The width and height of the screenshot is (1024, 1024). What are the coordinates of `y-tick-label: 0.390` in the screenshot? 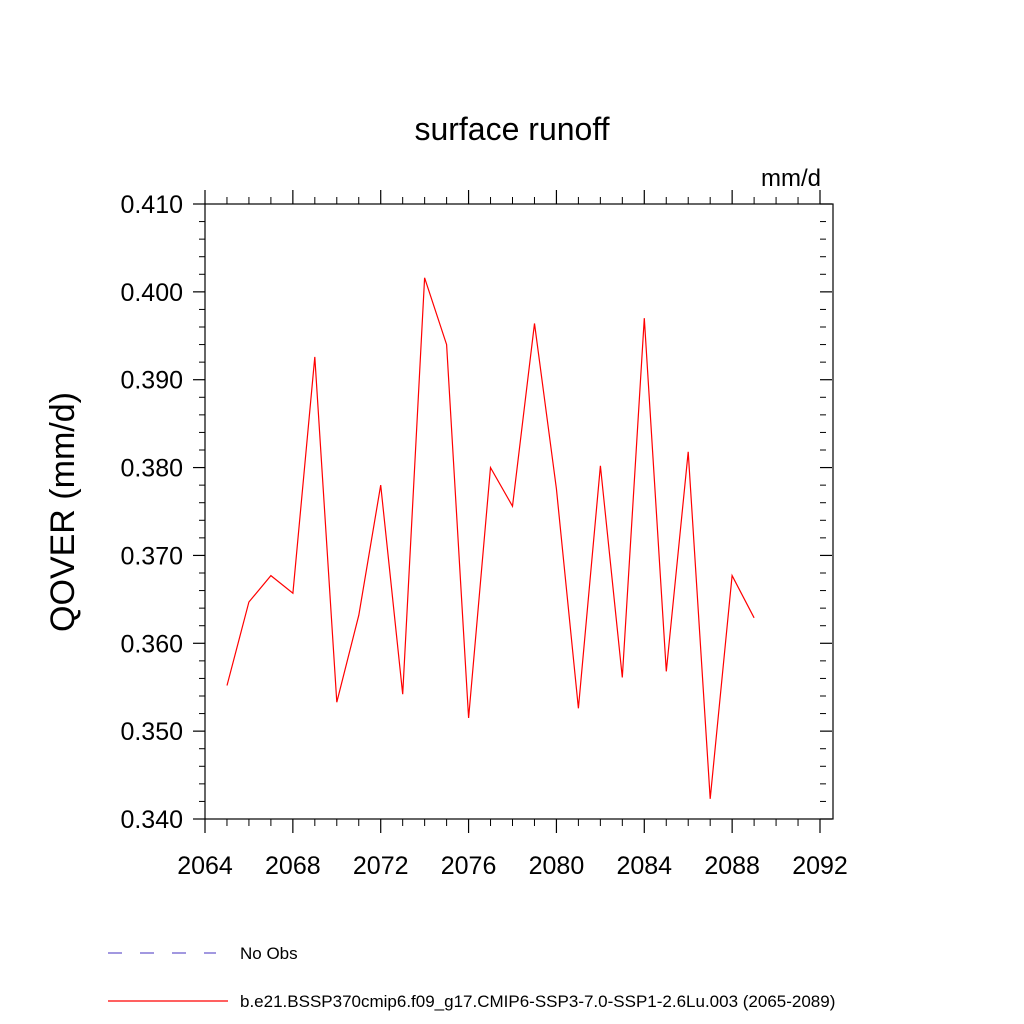 It's located at (151, 381).